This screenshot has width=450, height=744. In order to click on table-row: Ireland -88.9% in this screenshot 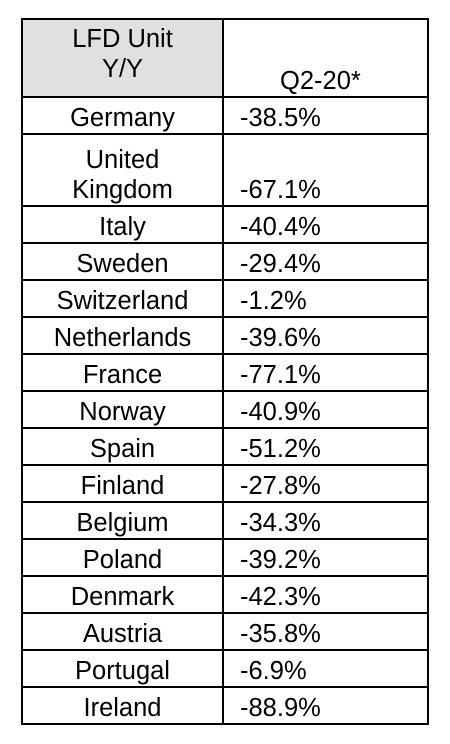, I will do `click(225, 705)`.